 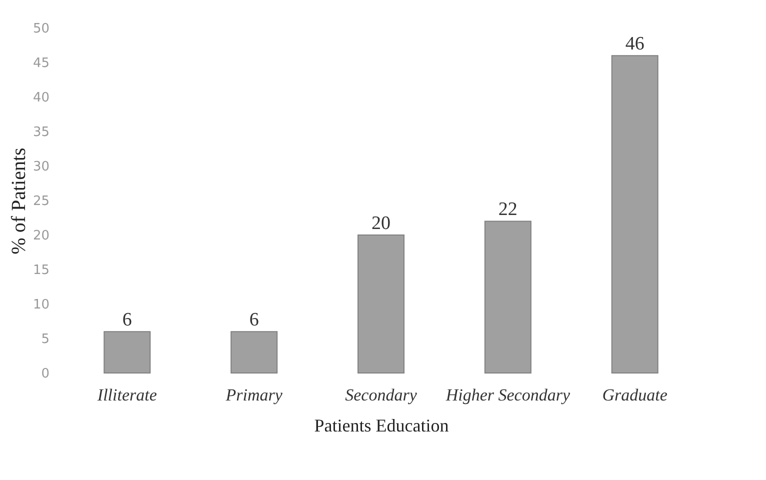 I want to click on x-tick-label: Secondary, so click(x=381, y=395).